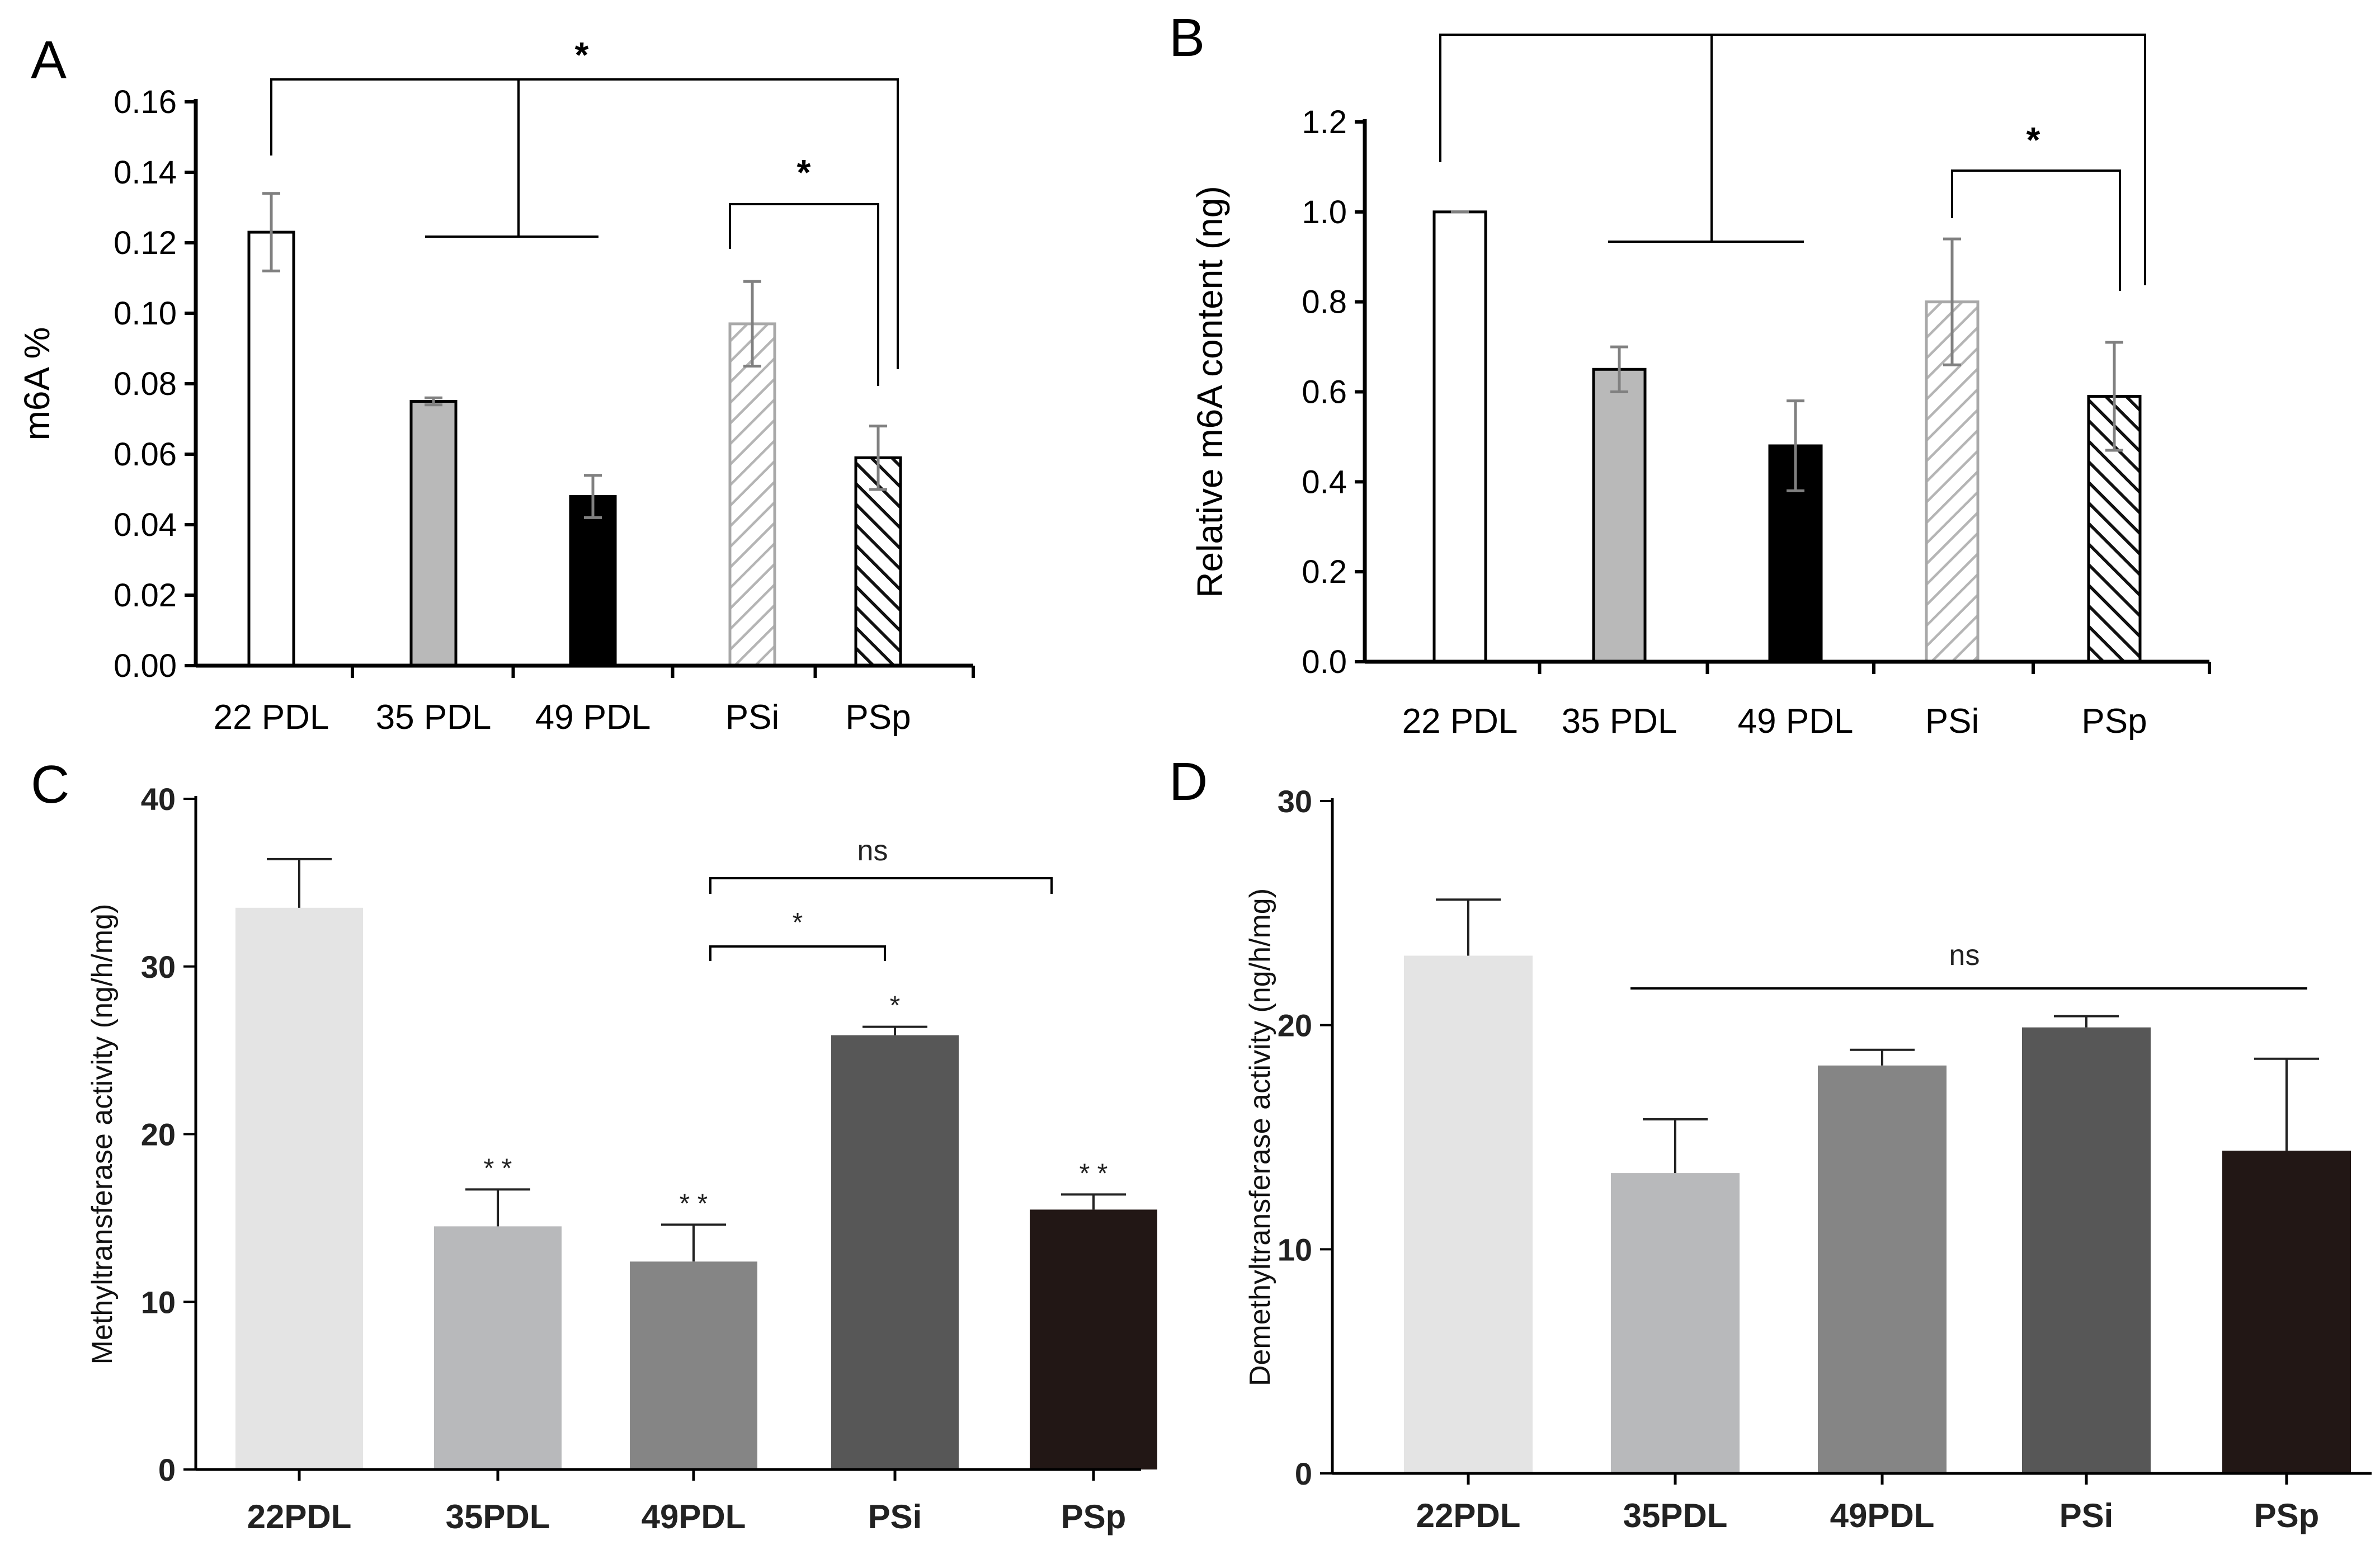 This screenshot has height=1545, width=2380. What do you see at coordinates (1188, 782) in the screenshot?
I see `panel-letter-d: D` at bounding box center [1188, 782].